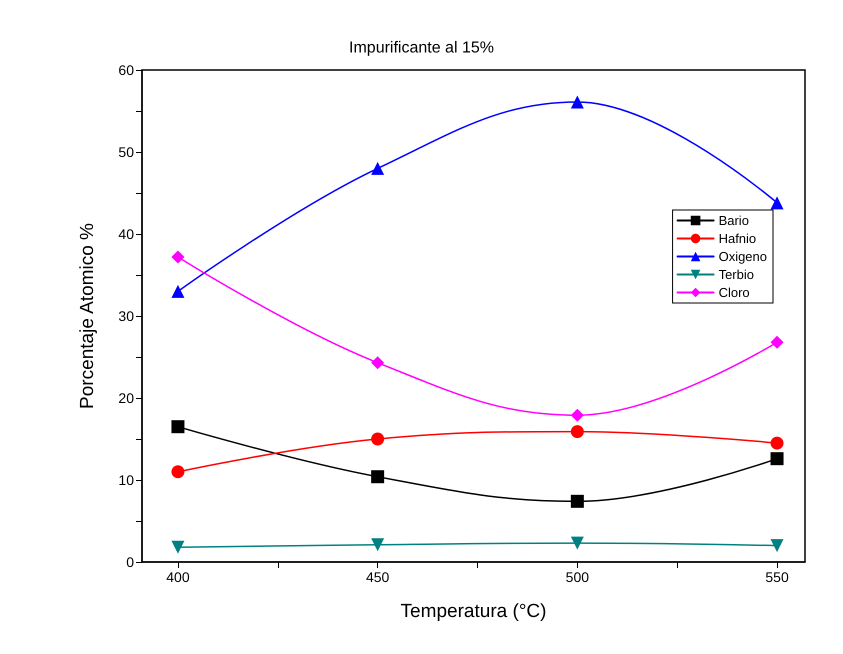  Describe the element at coordinates (126, 398) in the screenshot. I see `y-tick-label: 20` at that location.